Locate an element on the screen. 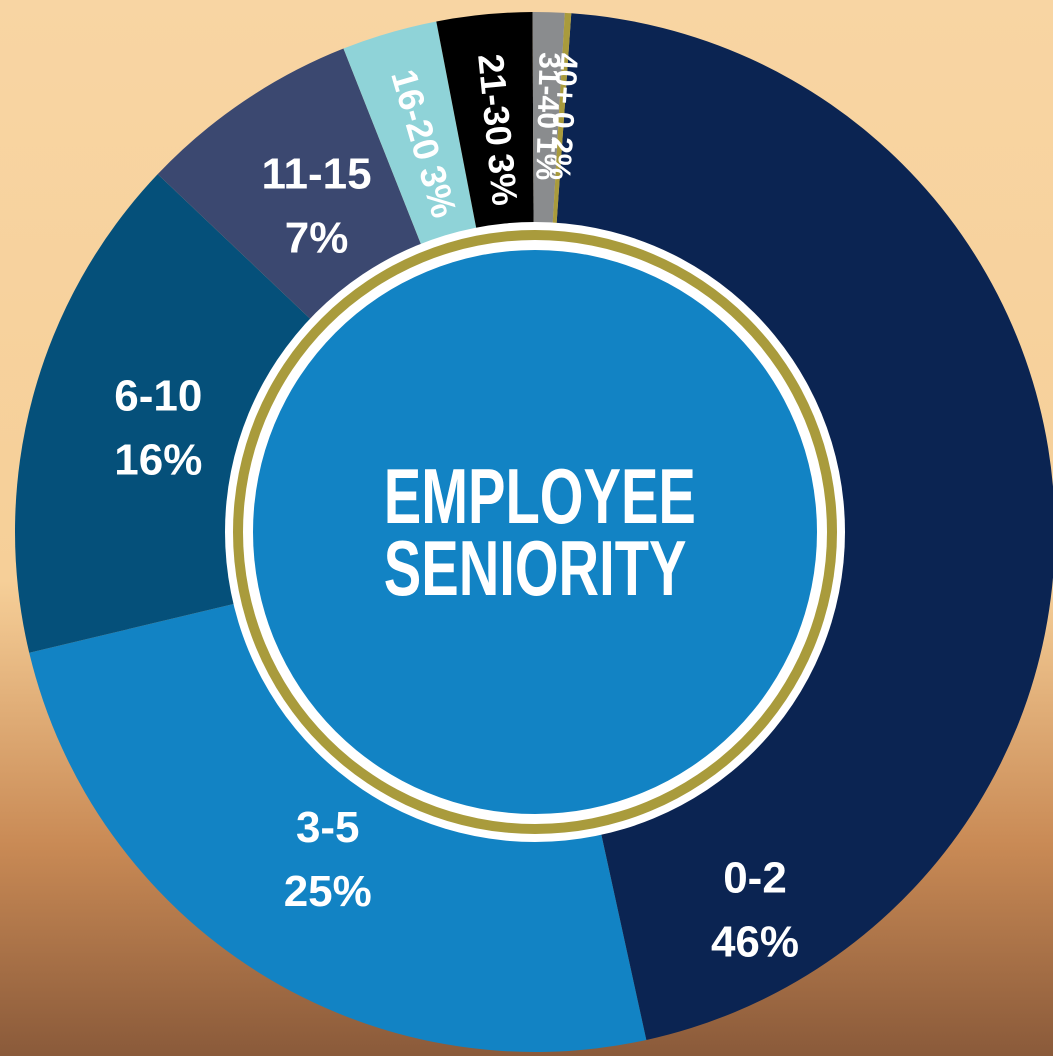 The image size is (1053, 1056). slice-category: 40+ is located at coordinates (565, 78).